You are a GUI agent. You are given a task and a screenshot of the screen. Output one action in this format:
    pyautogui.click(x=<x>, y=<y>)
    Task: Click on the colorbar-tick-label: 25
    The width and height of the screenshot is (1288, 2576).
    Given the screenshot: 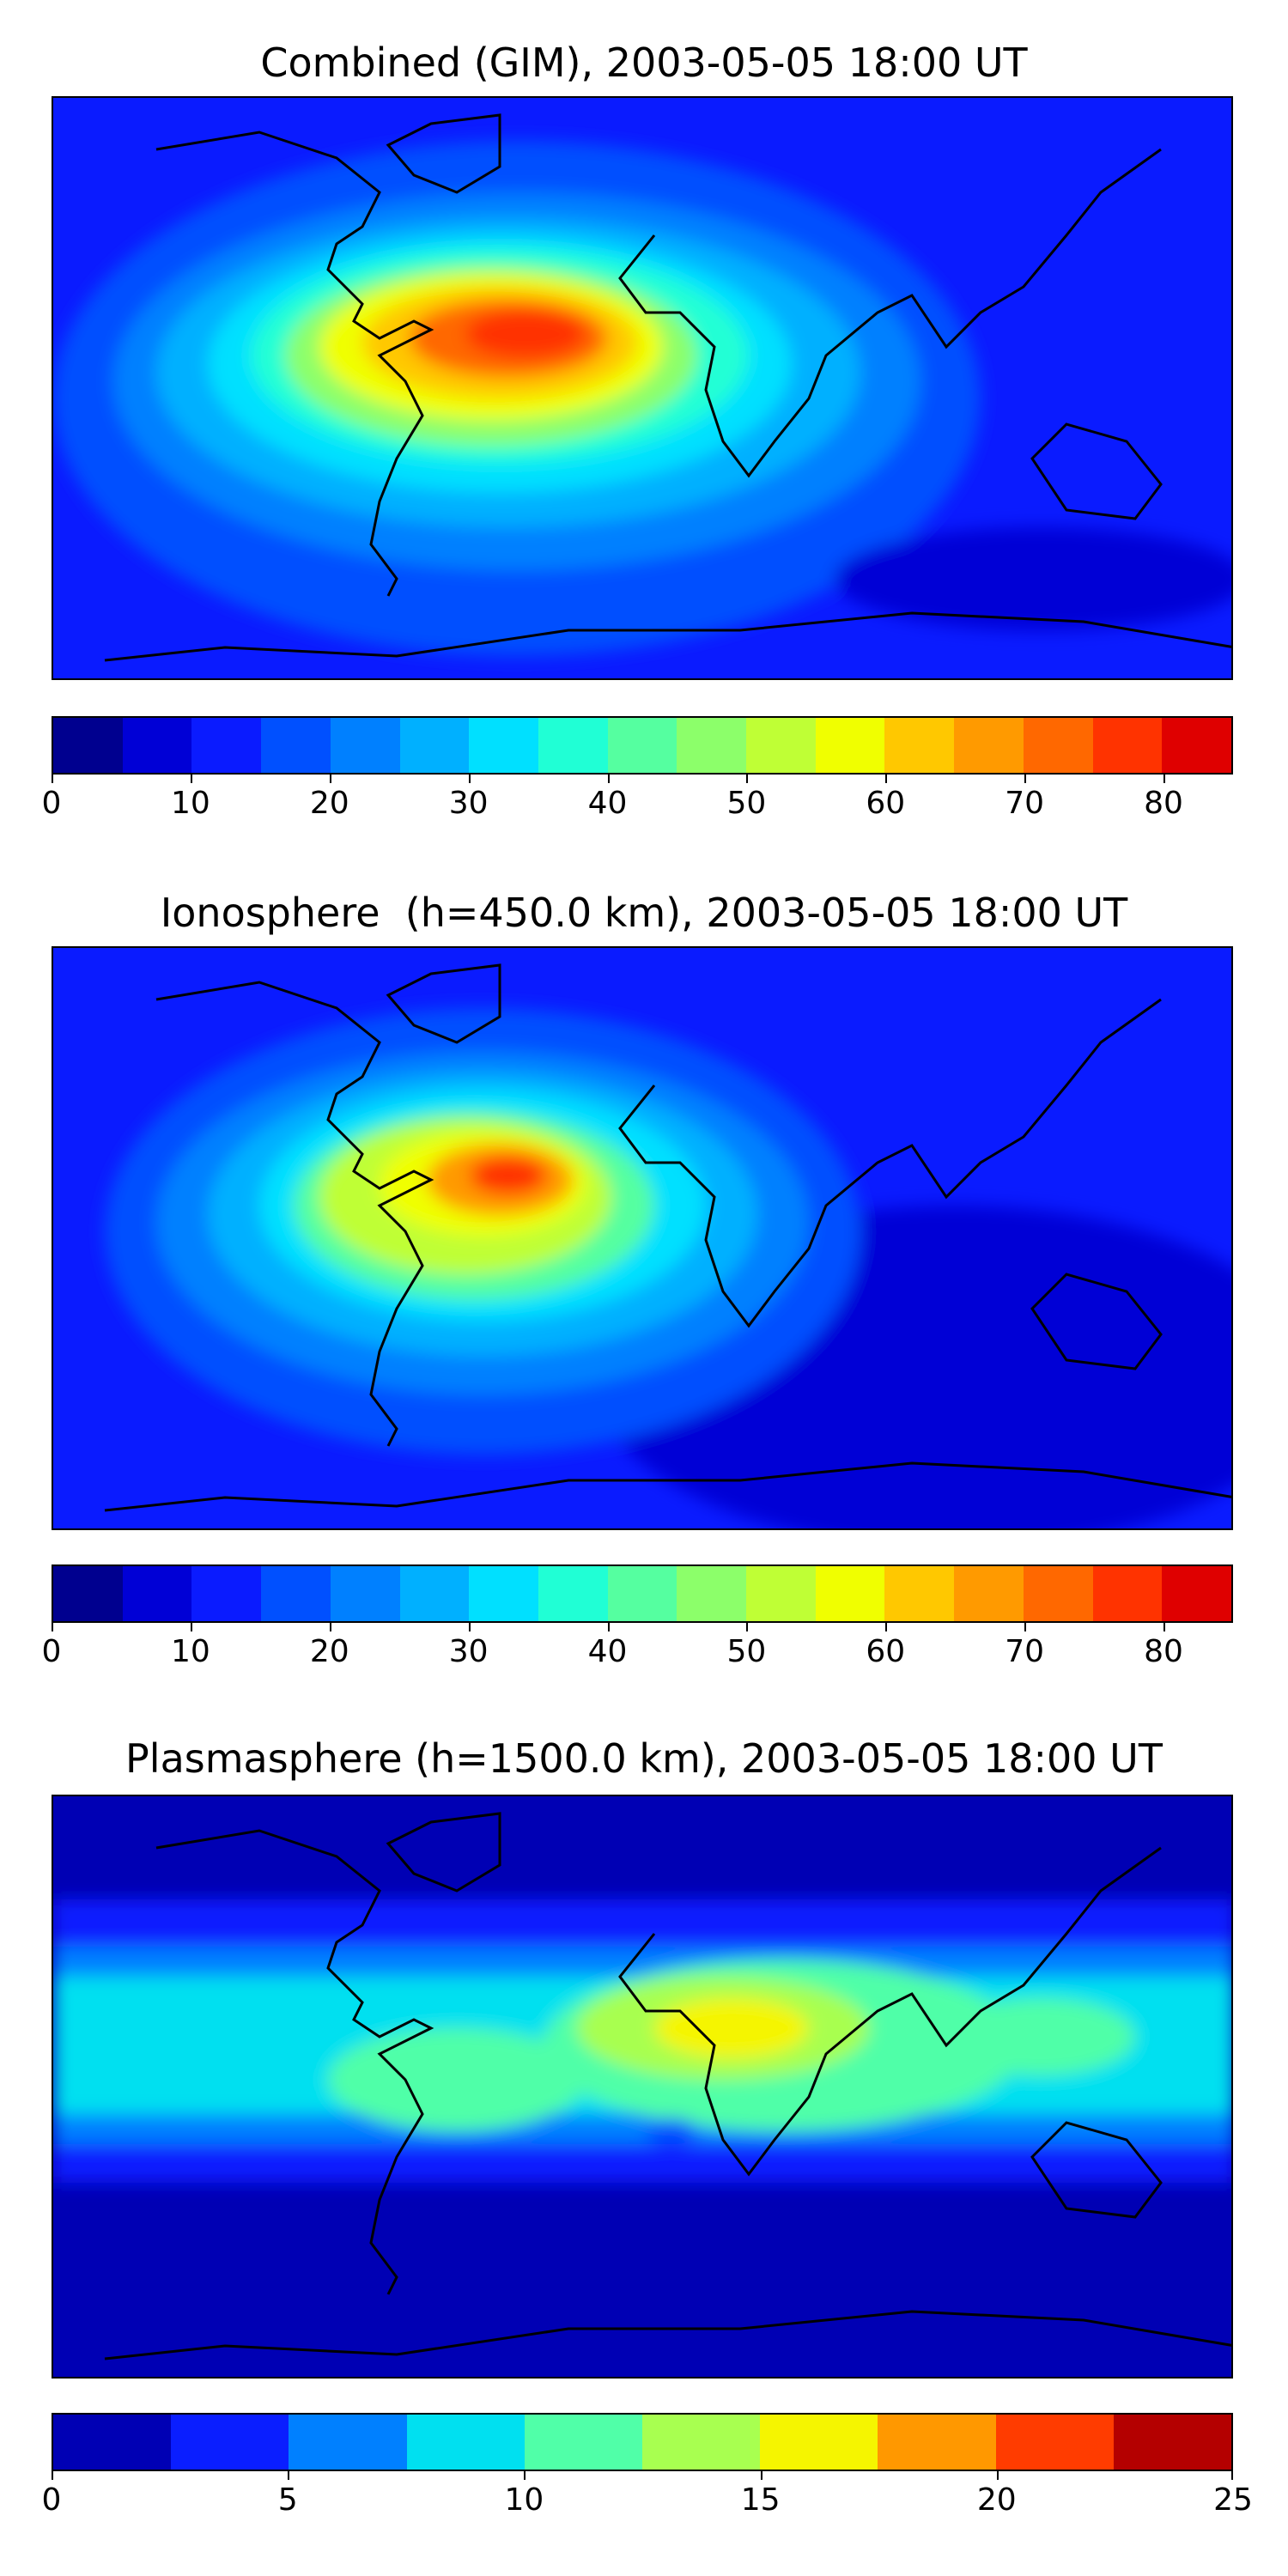 What is the action you would take?
    pyautogui.click(x=1233, y=2500)
    